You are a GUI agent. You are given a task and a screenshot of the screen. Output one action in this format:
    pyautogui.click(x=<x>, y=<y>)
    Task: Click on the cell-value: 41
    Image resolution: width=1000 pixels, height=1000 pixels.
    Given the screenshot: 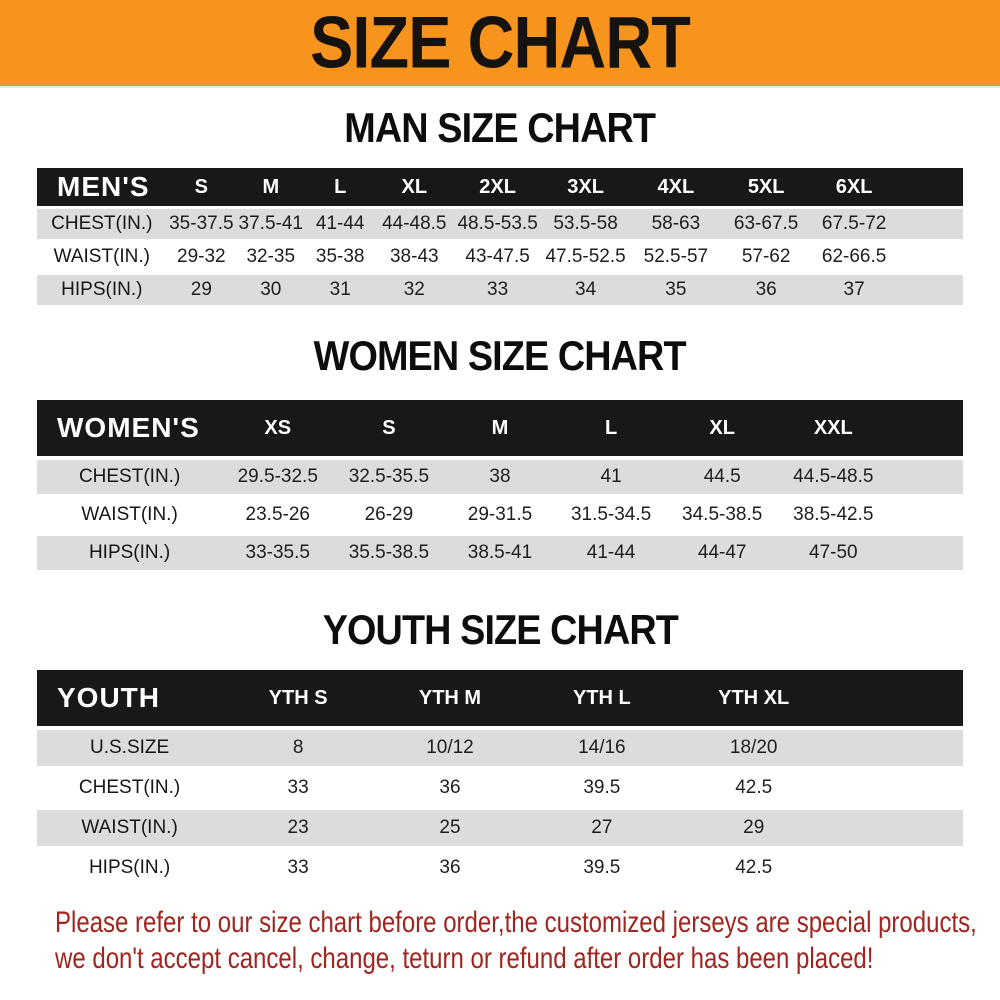 What is the action you would take?
    pyautogui.click(x=611, y=477)
    